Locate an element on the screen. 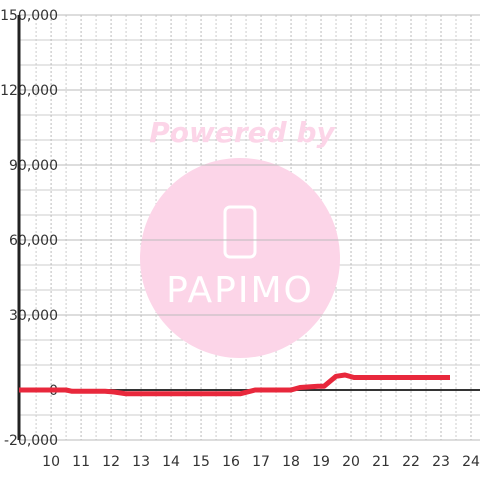  x-tick-label: 19 is located at coordinates (321, 462).